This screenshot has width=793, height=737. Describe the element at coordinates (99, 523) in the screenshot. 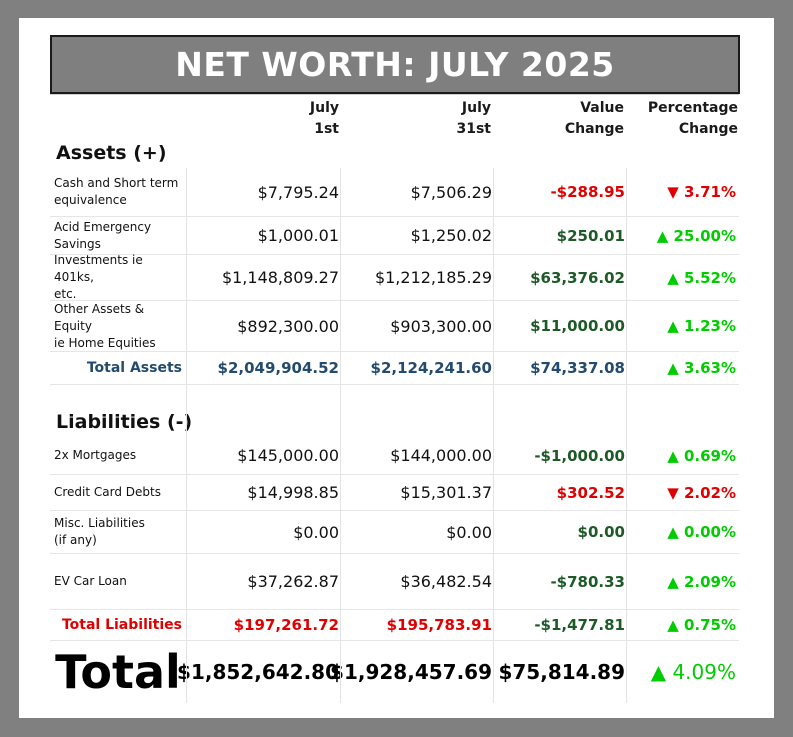

I see `row-label-line: Misc. Liabilities` at that location.